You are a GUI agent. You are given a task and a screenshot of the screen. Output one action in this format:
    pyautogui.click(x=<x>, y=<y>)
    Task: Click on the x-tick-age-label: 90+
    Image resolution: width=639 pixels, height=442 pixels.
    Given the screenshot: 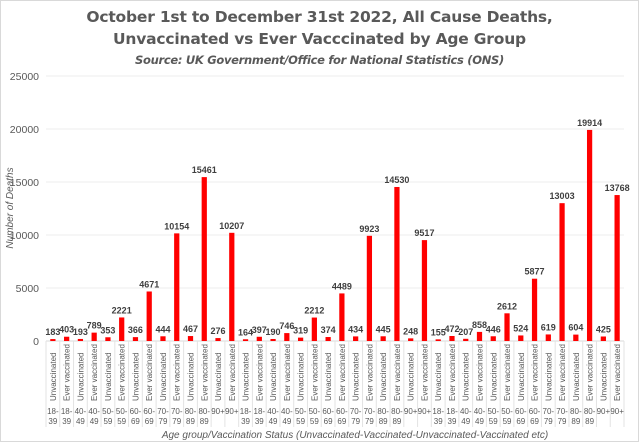 What is the action you would take?
    pyautogui.click(x=232, y=411)
    